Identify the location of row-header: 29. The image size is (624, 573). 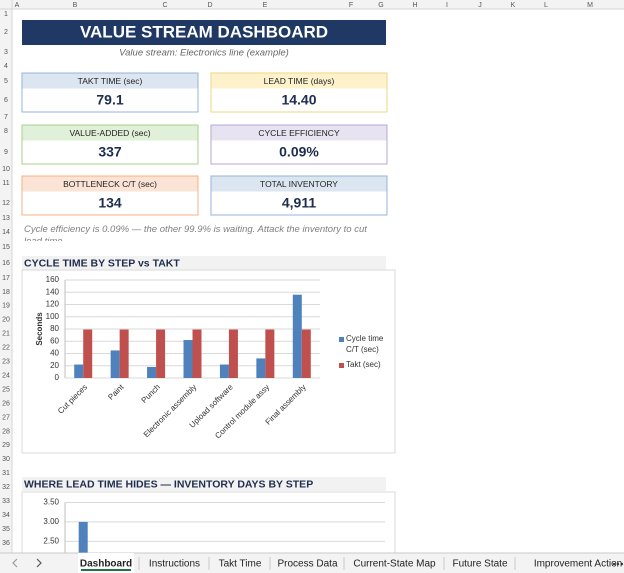
(6, 445).